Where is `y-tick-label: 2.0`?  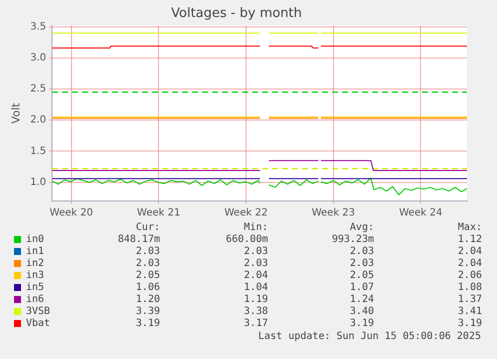 y-tick-label: 2.0 is located at coordinates (38, 120).